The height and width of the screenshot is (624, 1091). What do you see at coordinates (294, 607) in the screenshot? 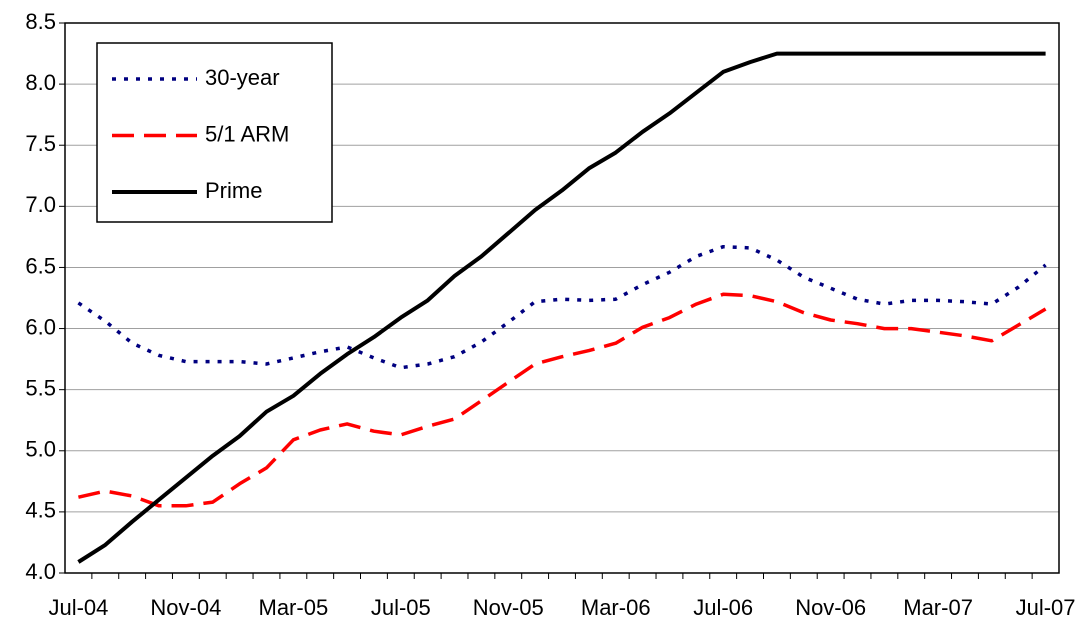
I see `x-tick-label: Mar-05` at bounding box center [294, 607].